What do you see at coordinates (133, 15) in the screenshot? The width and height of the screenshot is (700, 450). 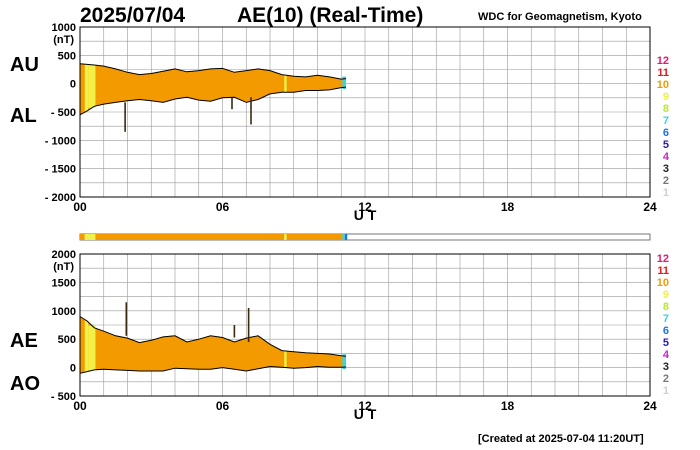 I see `chart-date: 2025/07/04` at bounding box center [133, 15].